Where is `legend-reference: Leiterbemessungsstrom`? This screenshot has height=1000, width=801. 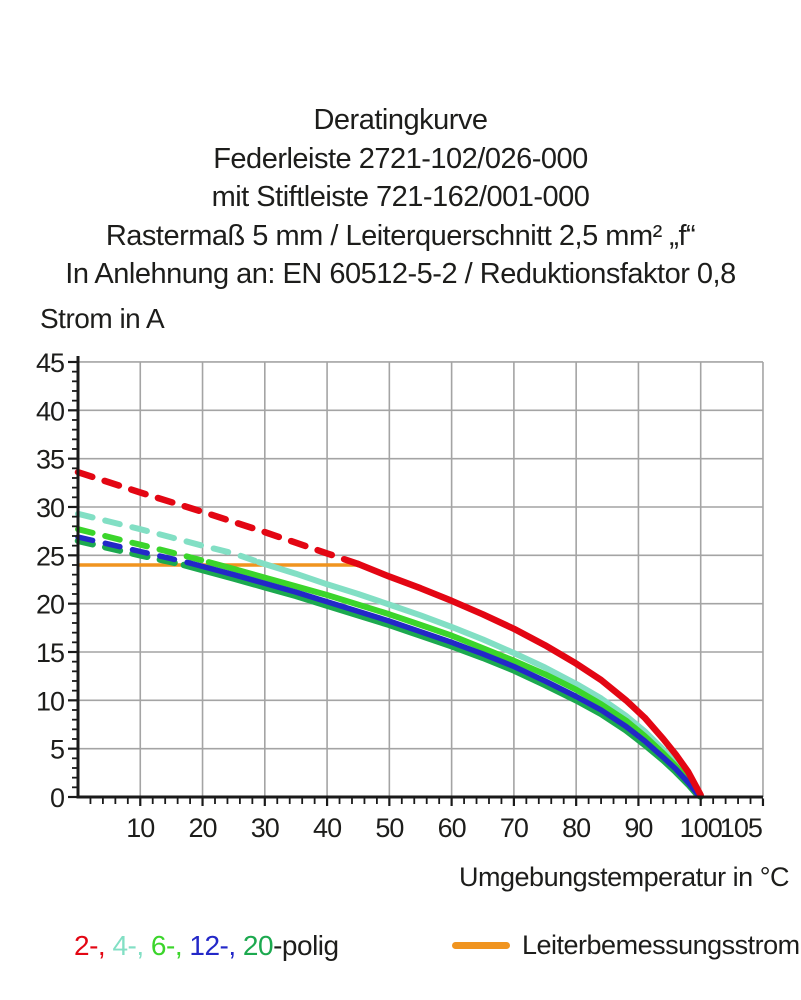 legend-reference: Leiterbemessungsstrom is located at coordinates (626, 945).